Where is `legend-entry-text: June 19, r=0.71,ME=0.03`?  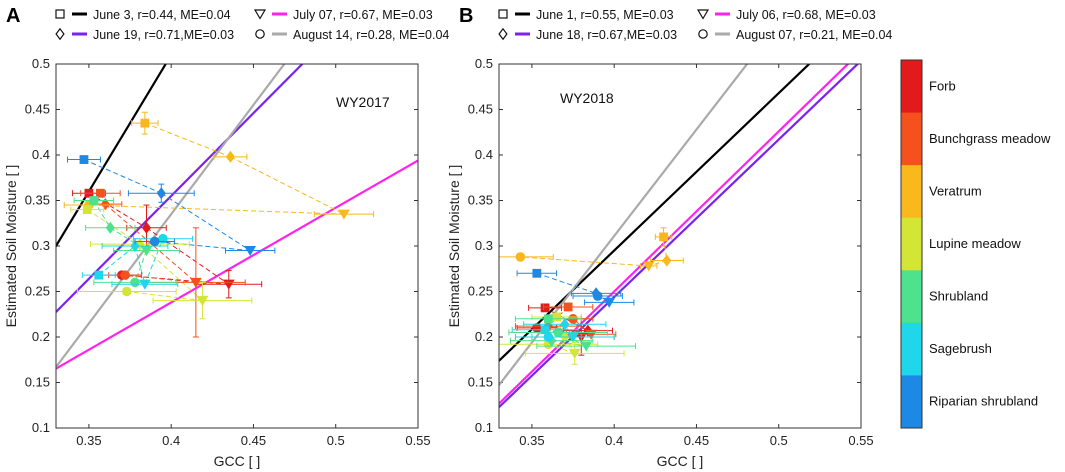 legend-entry-text: June 19, r=0.71,ME=0.03 is located at coordinates (163, 35).